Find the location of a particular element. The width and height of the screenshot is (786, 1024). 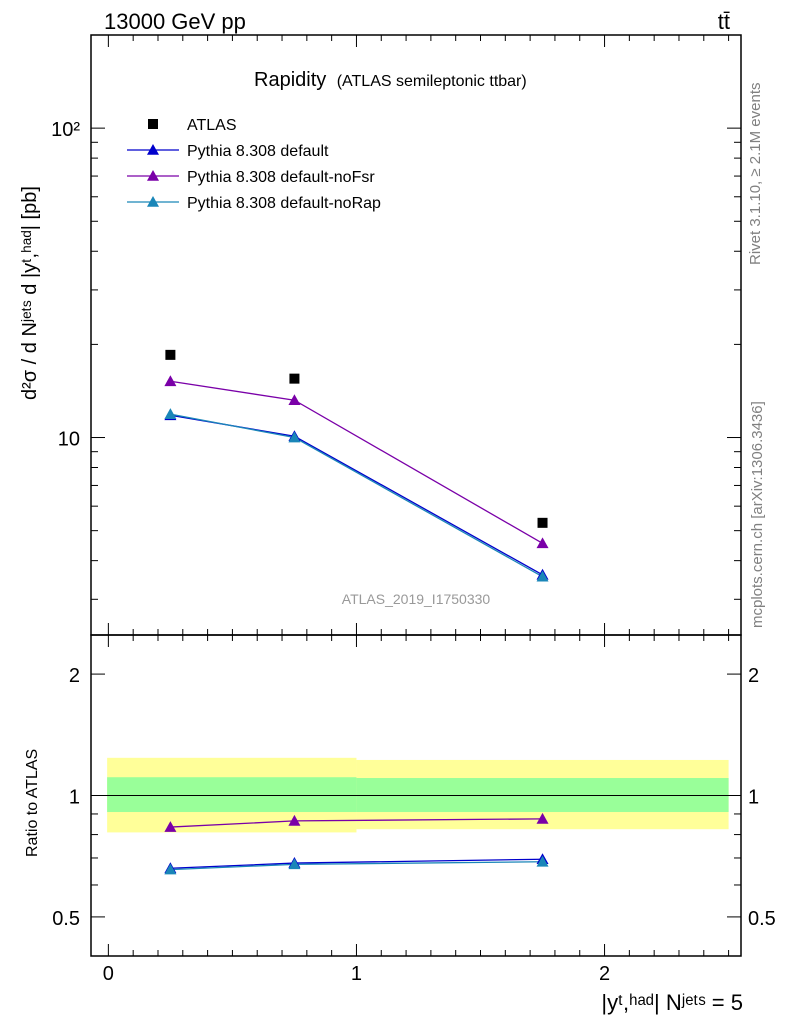

x-tick-label: 2 is located at coordinates (604, 974).